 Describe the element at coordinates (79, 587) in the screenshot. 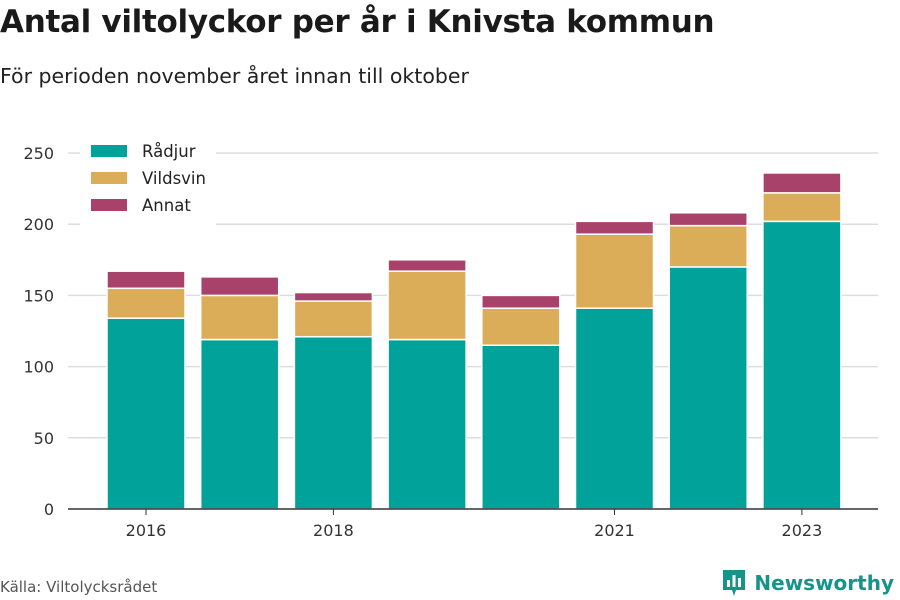

I see `source-note: Källa: Viltolycksrådet` at that location.